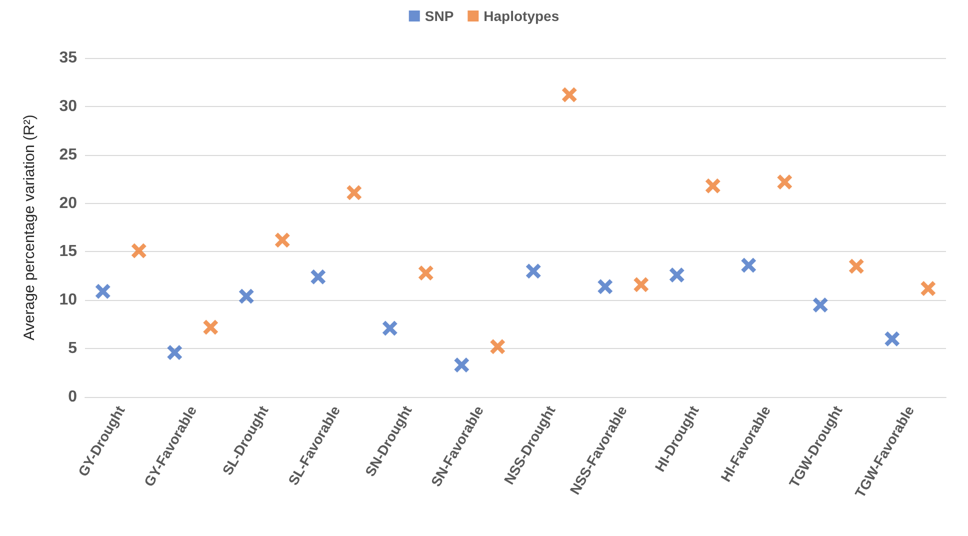 The height and width of the screenshot is (536, 968). Describe the element at coordinates (68, 300) in the screenshot. I see `y-tick-label: 10` at that location.